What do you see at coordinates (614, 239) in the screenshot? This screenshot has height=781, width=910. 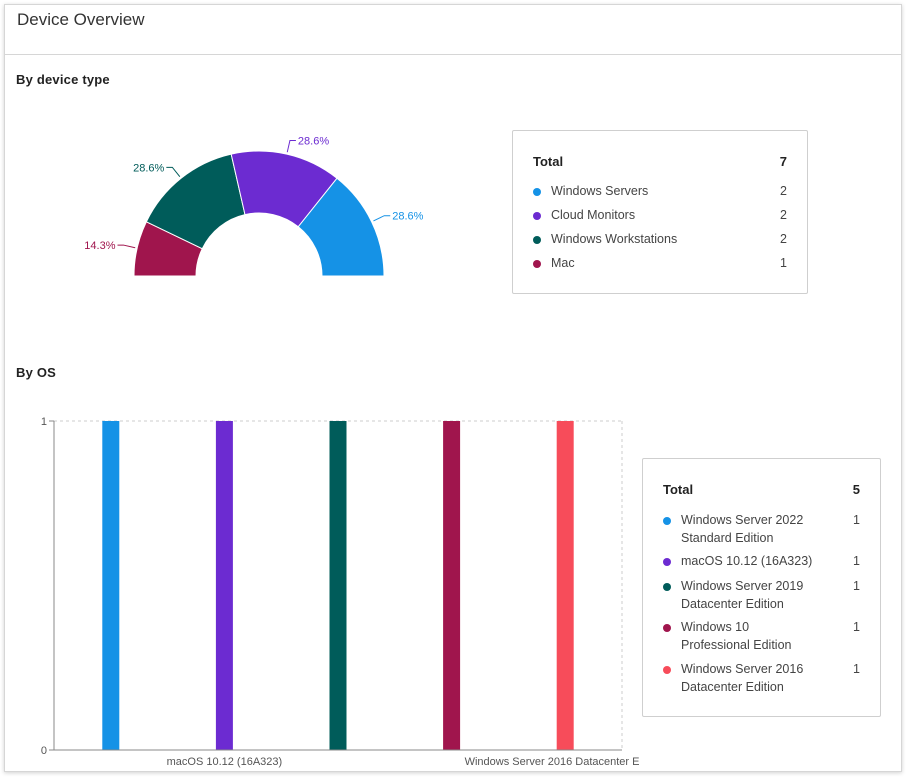 I see `legend-item-label: Windows Workstations` at bounding box center [614, 239].